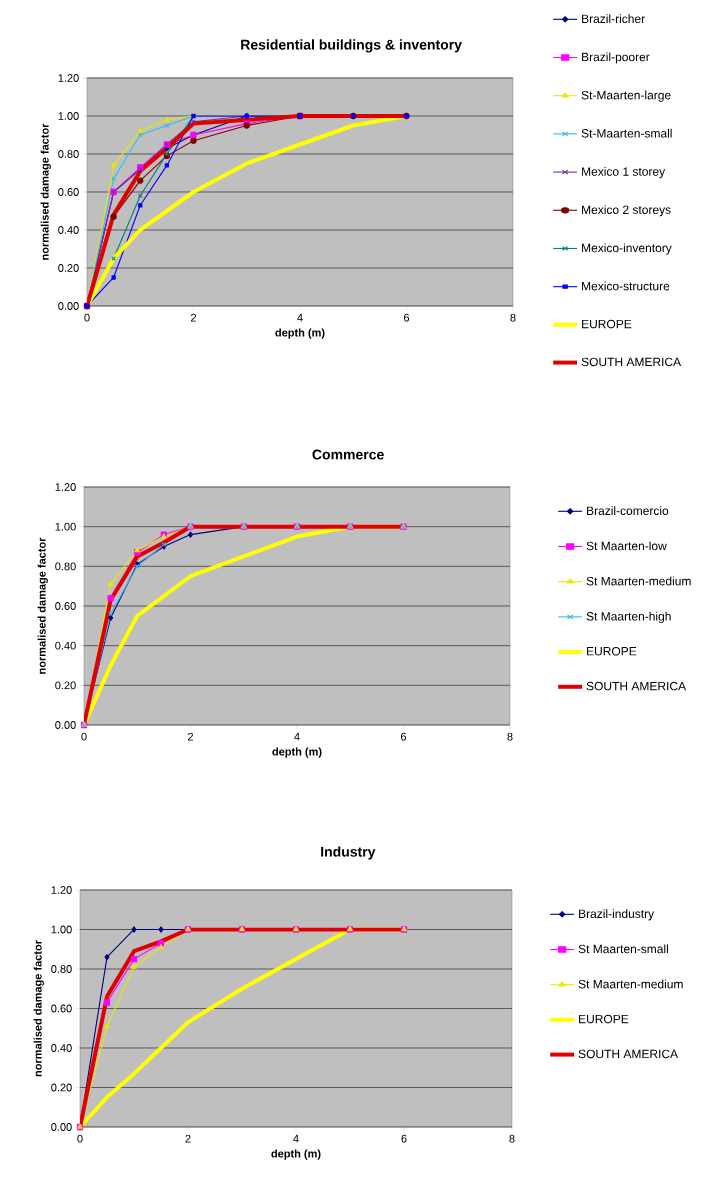 The width and height of the screenshot is (717, 1191). I want to click on legend-label: Mexico-inventory, so click(627, 249).